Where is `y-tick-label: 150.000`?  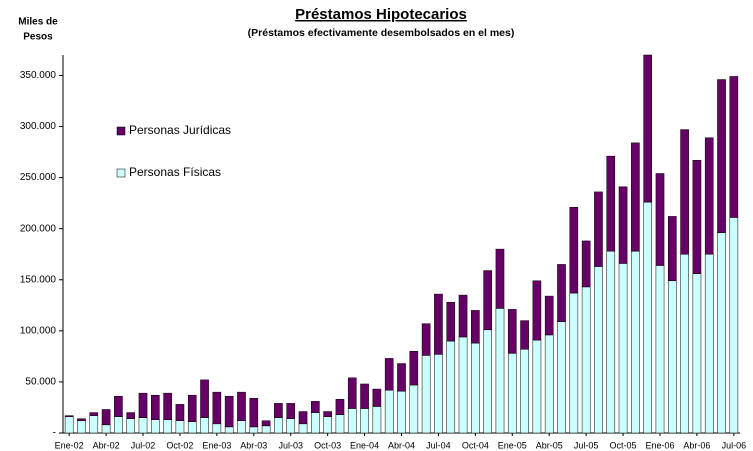
y-tick-label: 150.000 is located at coordinates (38, 279).